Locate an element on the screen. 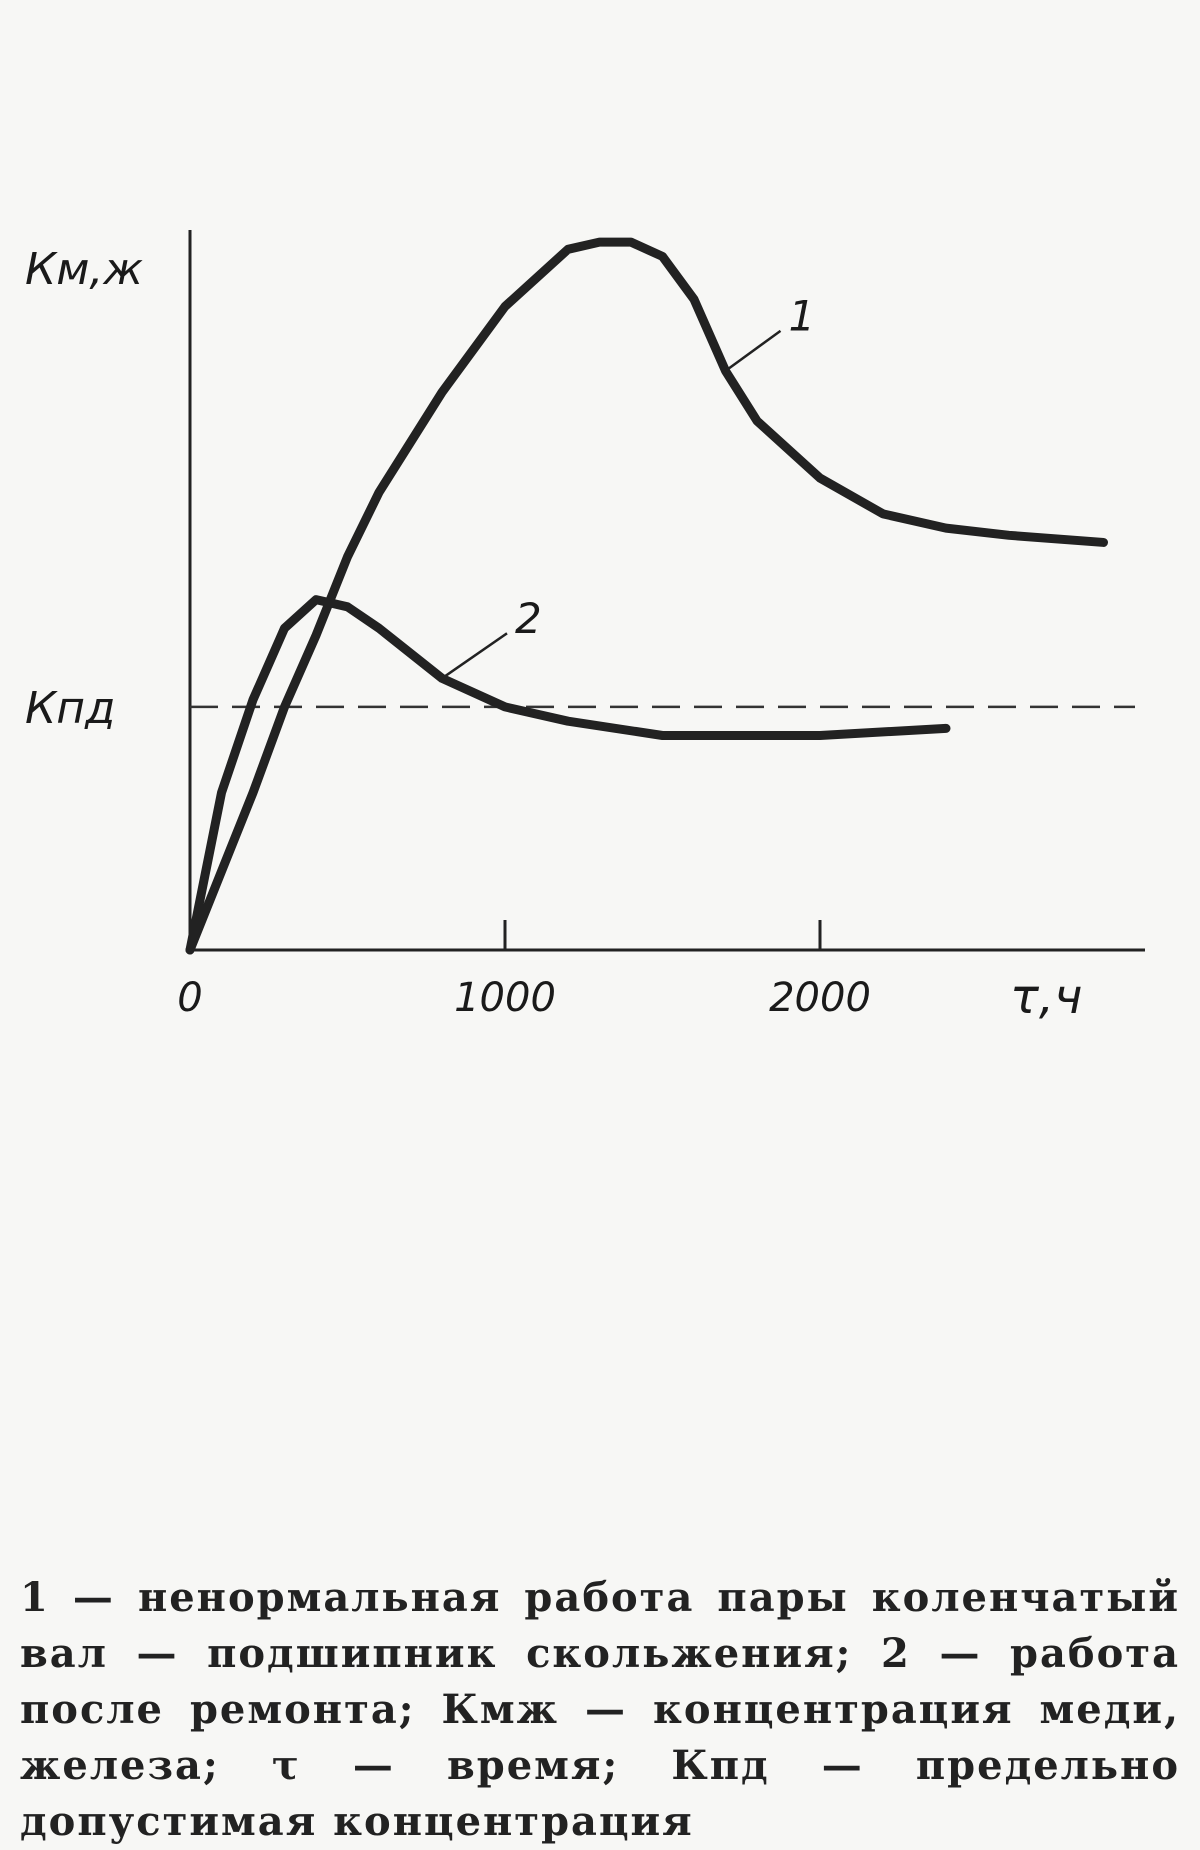 The width and height of the screenshot is (1200, 1850). x-tick-label: 1000 is located at coordinates (505, 998).